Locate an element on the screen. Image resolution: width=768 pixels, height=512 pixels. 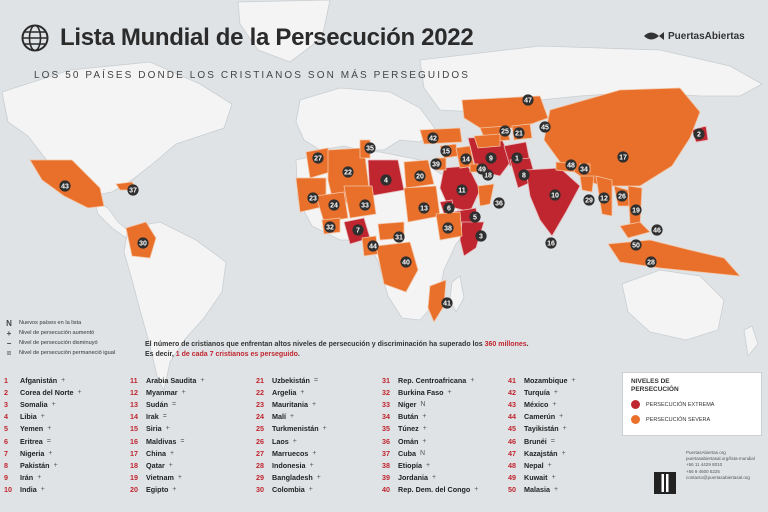
rank-marker-50: 50 is located at coordinates (636, 245).